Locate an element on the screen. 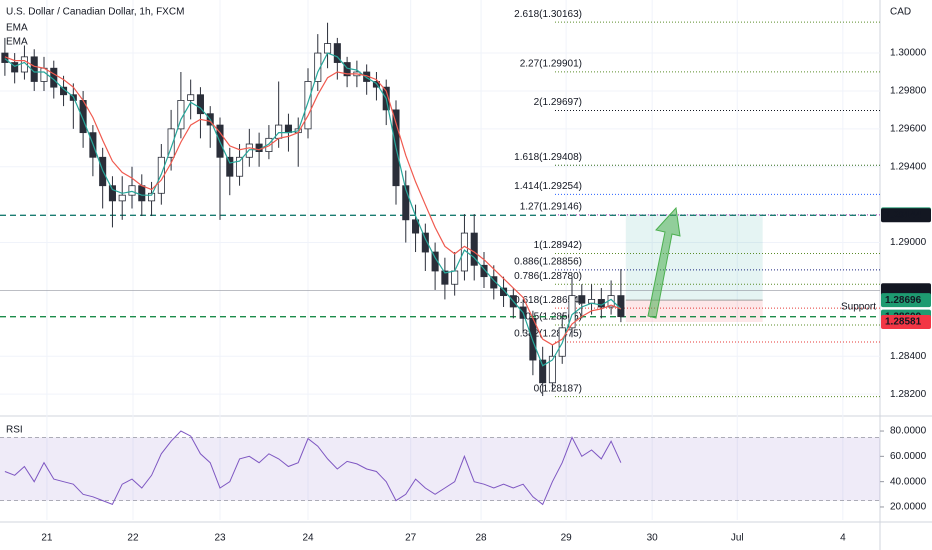 This screenshot has height=550, width=932. target-zone is located at coordinates (694, 257).